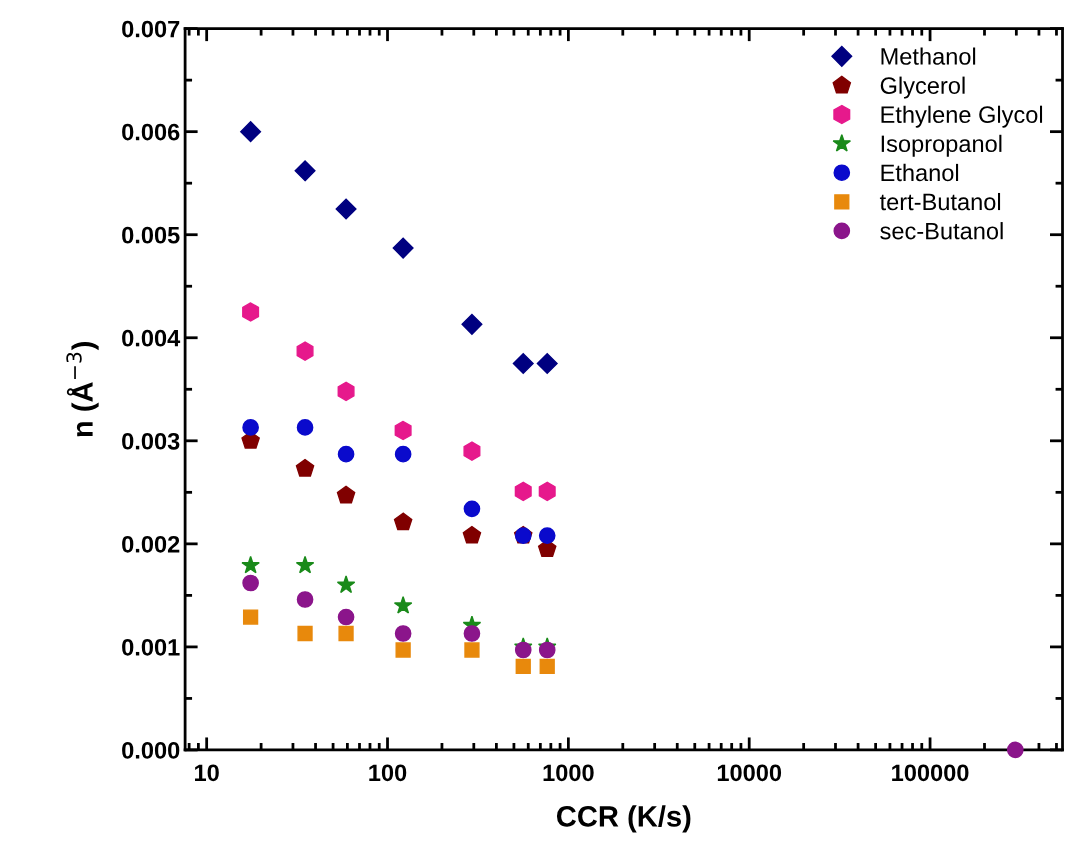 The width and height of the screenshot is (1070, 867). What do you see at coordinates (749, 773) in the screenshot?
I see `x-tick-label: 10000` at bounding box center [749, 773].